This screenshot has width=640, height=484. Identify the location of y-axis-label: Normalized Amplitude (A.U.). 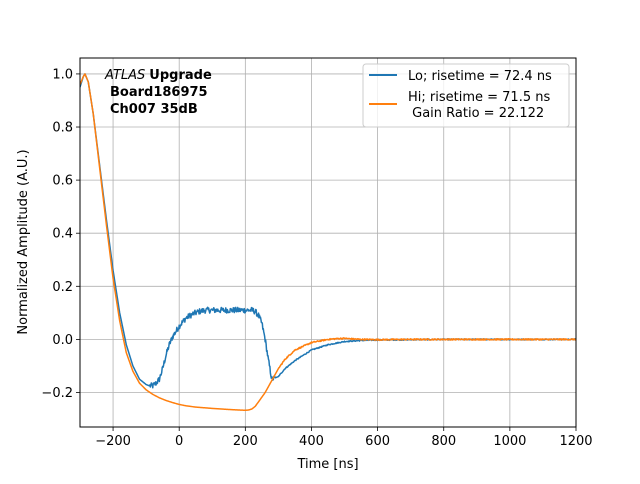
(23, 241).